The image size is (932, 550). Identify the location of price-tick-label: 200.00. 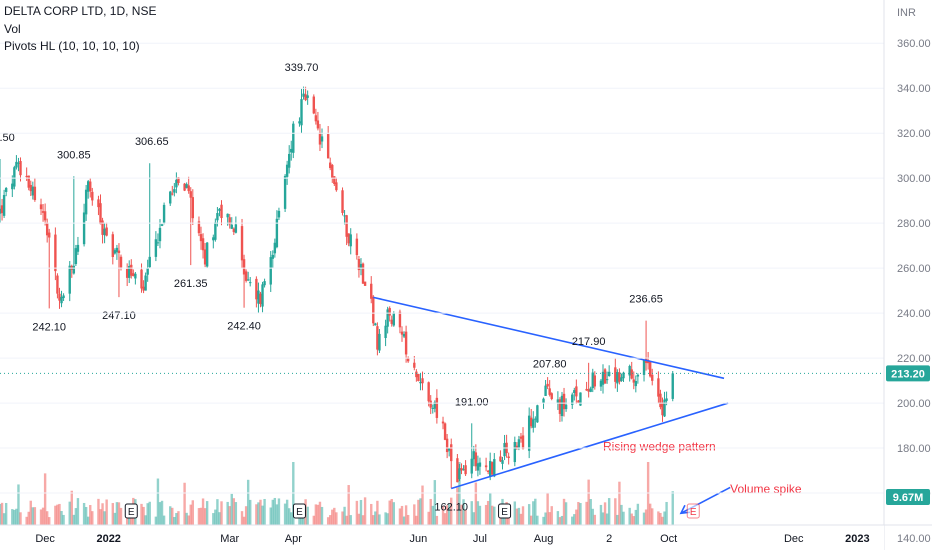
(914, 404).